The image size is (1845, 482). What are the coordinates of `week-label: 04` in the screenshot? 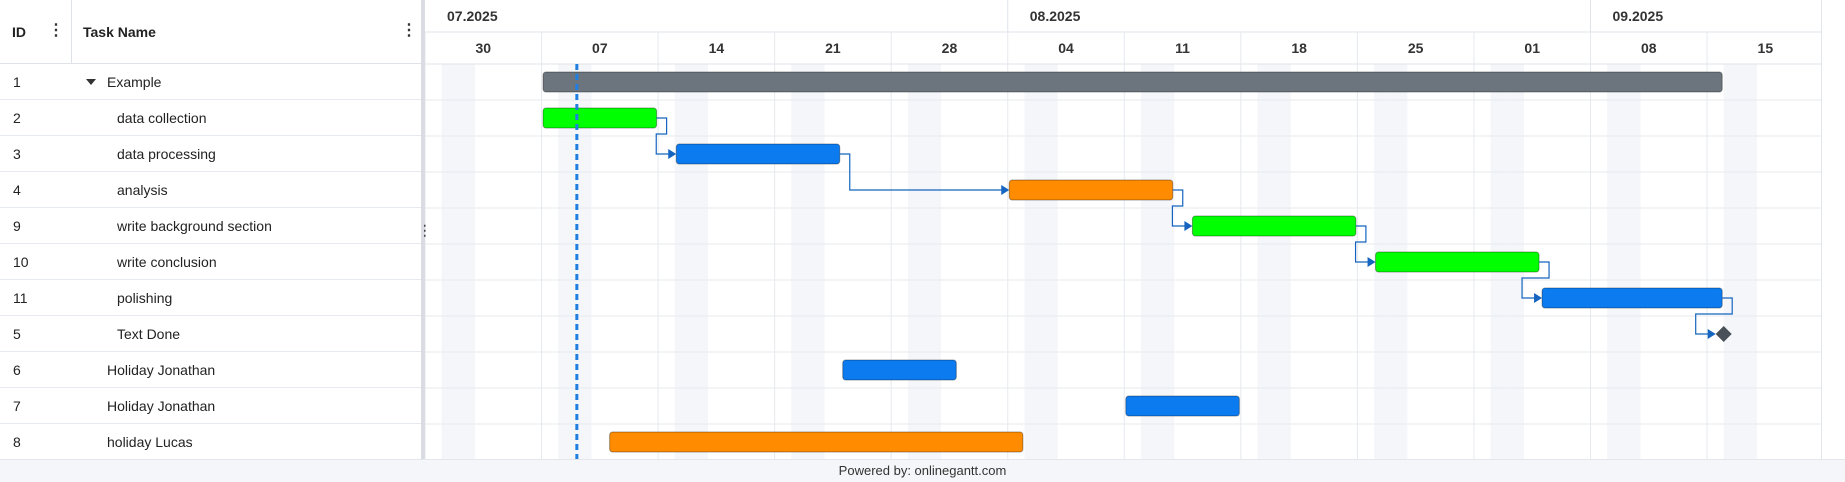 It's located at (1066, 48).